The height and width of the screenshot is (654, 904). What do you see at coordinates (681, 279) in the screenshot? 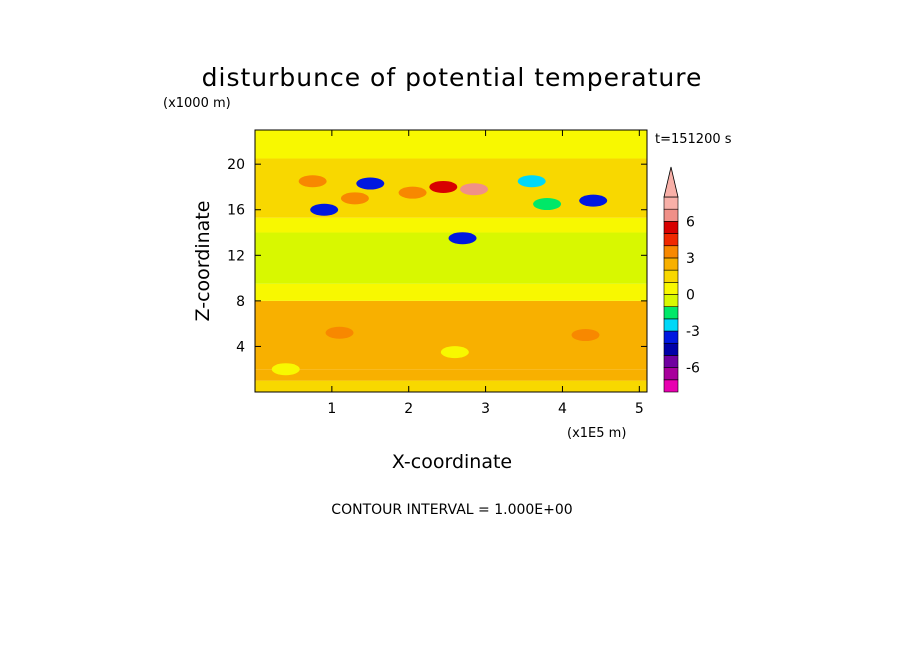
I see `colorbar: 6 3 0 -3 -6` at bounding box center [681, 279].